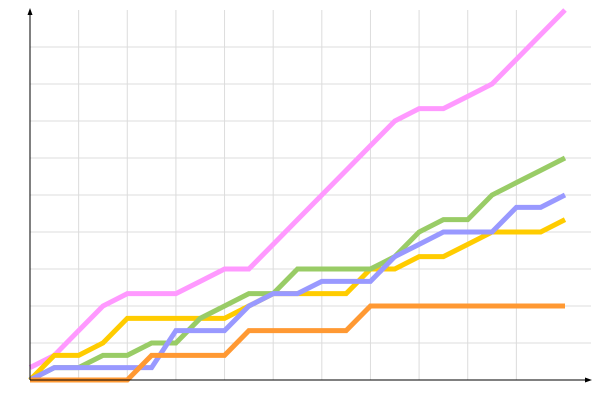 The image size is (600, 400). Describe the element at coordinates (30, 11) in the screenshot. I see `y-axis-arrow-icon` at that location.